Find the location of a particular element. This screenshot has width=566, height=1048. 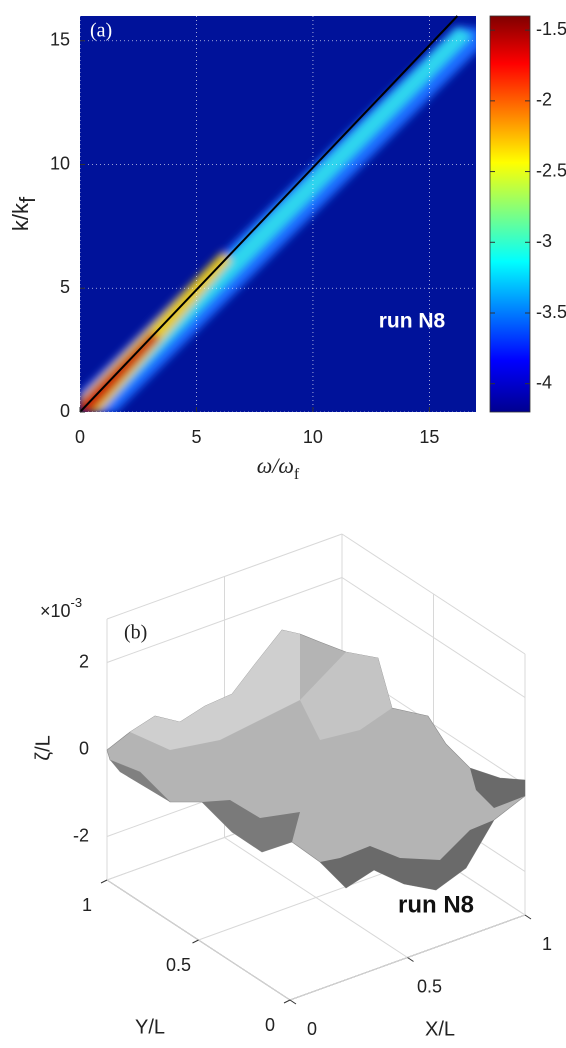

panel-label: (a) is located at coordinates (101, 31).